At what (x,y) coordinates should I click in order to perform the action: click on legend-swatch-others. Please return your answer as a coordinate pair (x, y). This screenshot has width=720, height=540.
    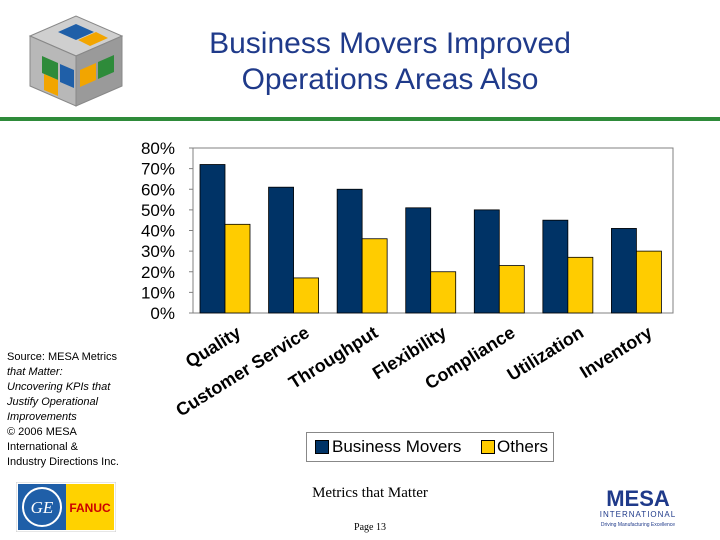
    Looking at the image, I should click on (488, 447).